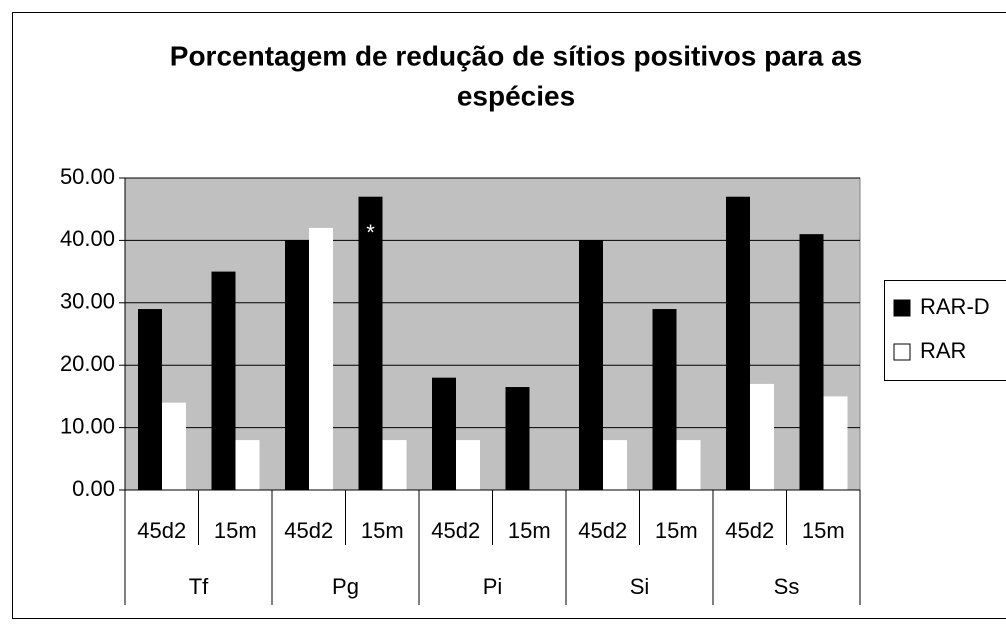  What do you see at coordinates (199, 586) in the screenshot?
I see `x-group-label: Tf` at bounding box center [199, 586].